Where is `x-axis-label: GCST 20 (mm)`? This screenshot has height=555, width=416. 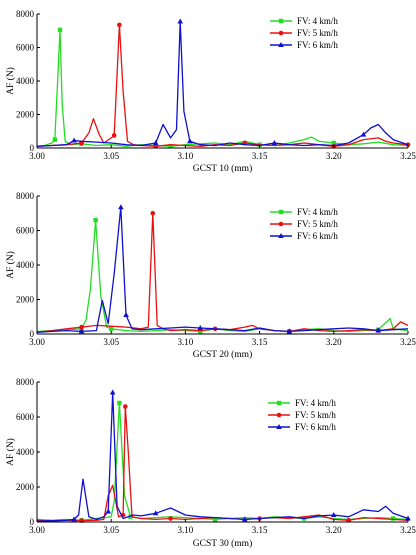 x-axis-label: GCST 20 (mm) is located at coordinates (222, 354).